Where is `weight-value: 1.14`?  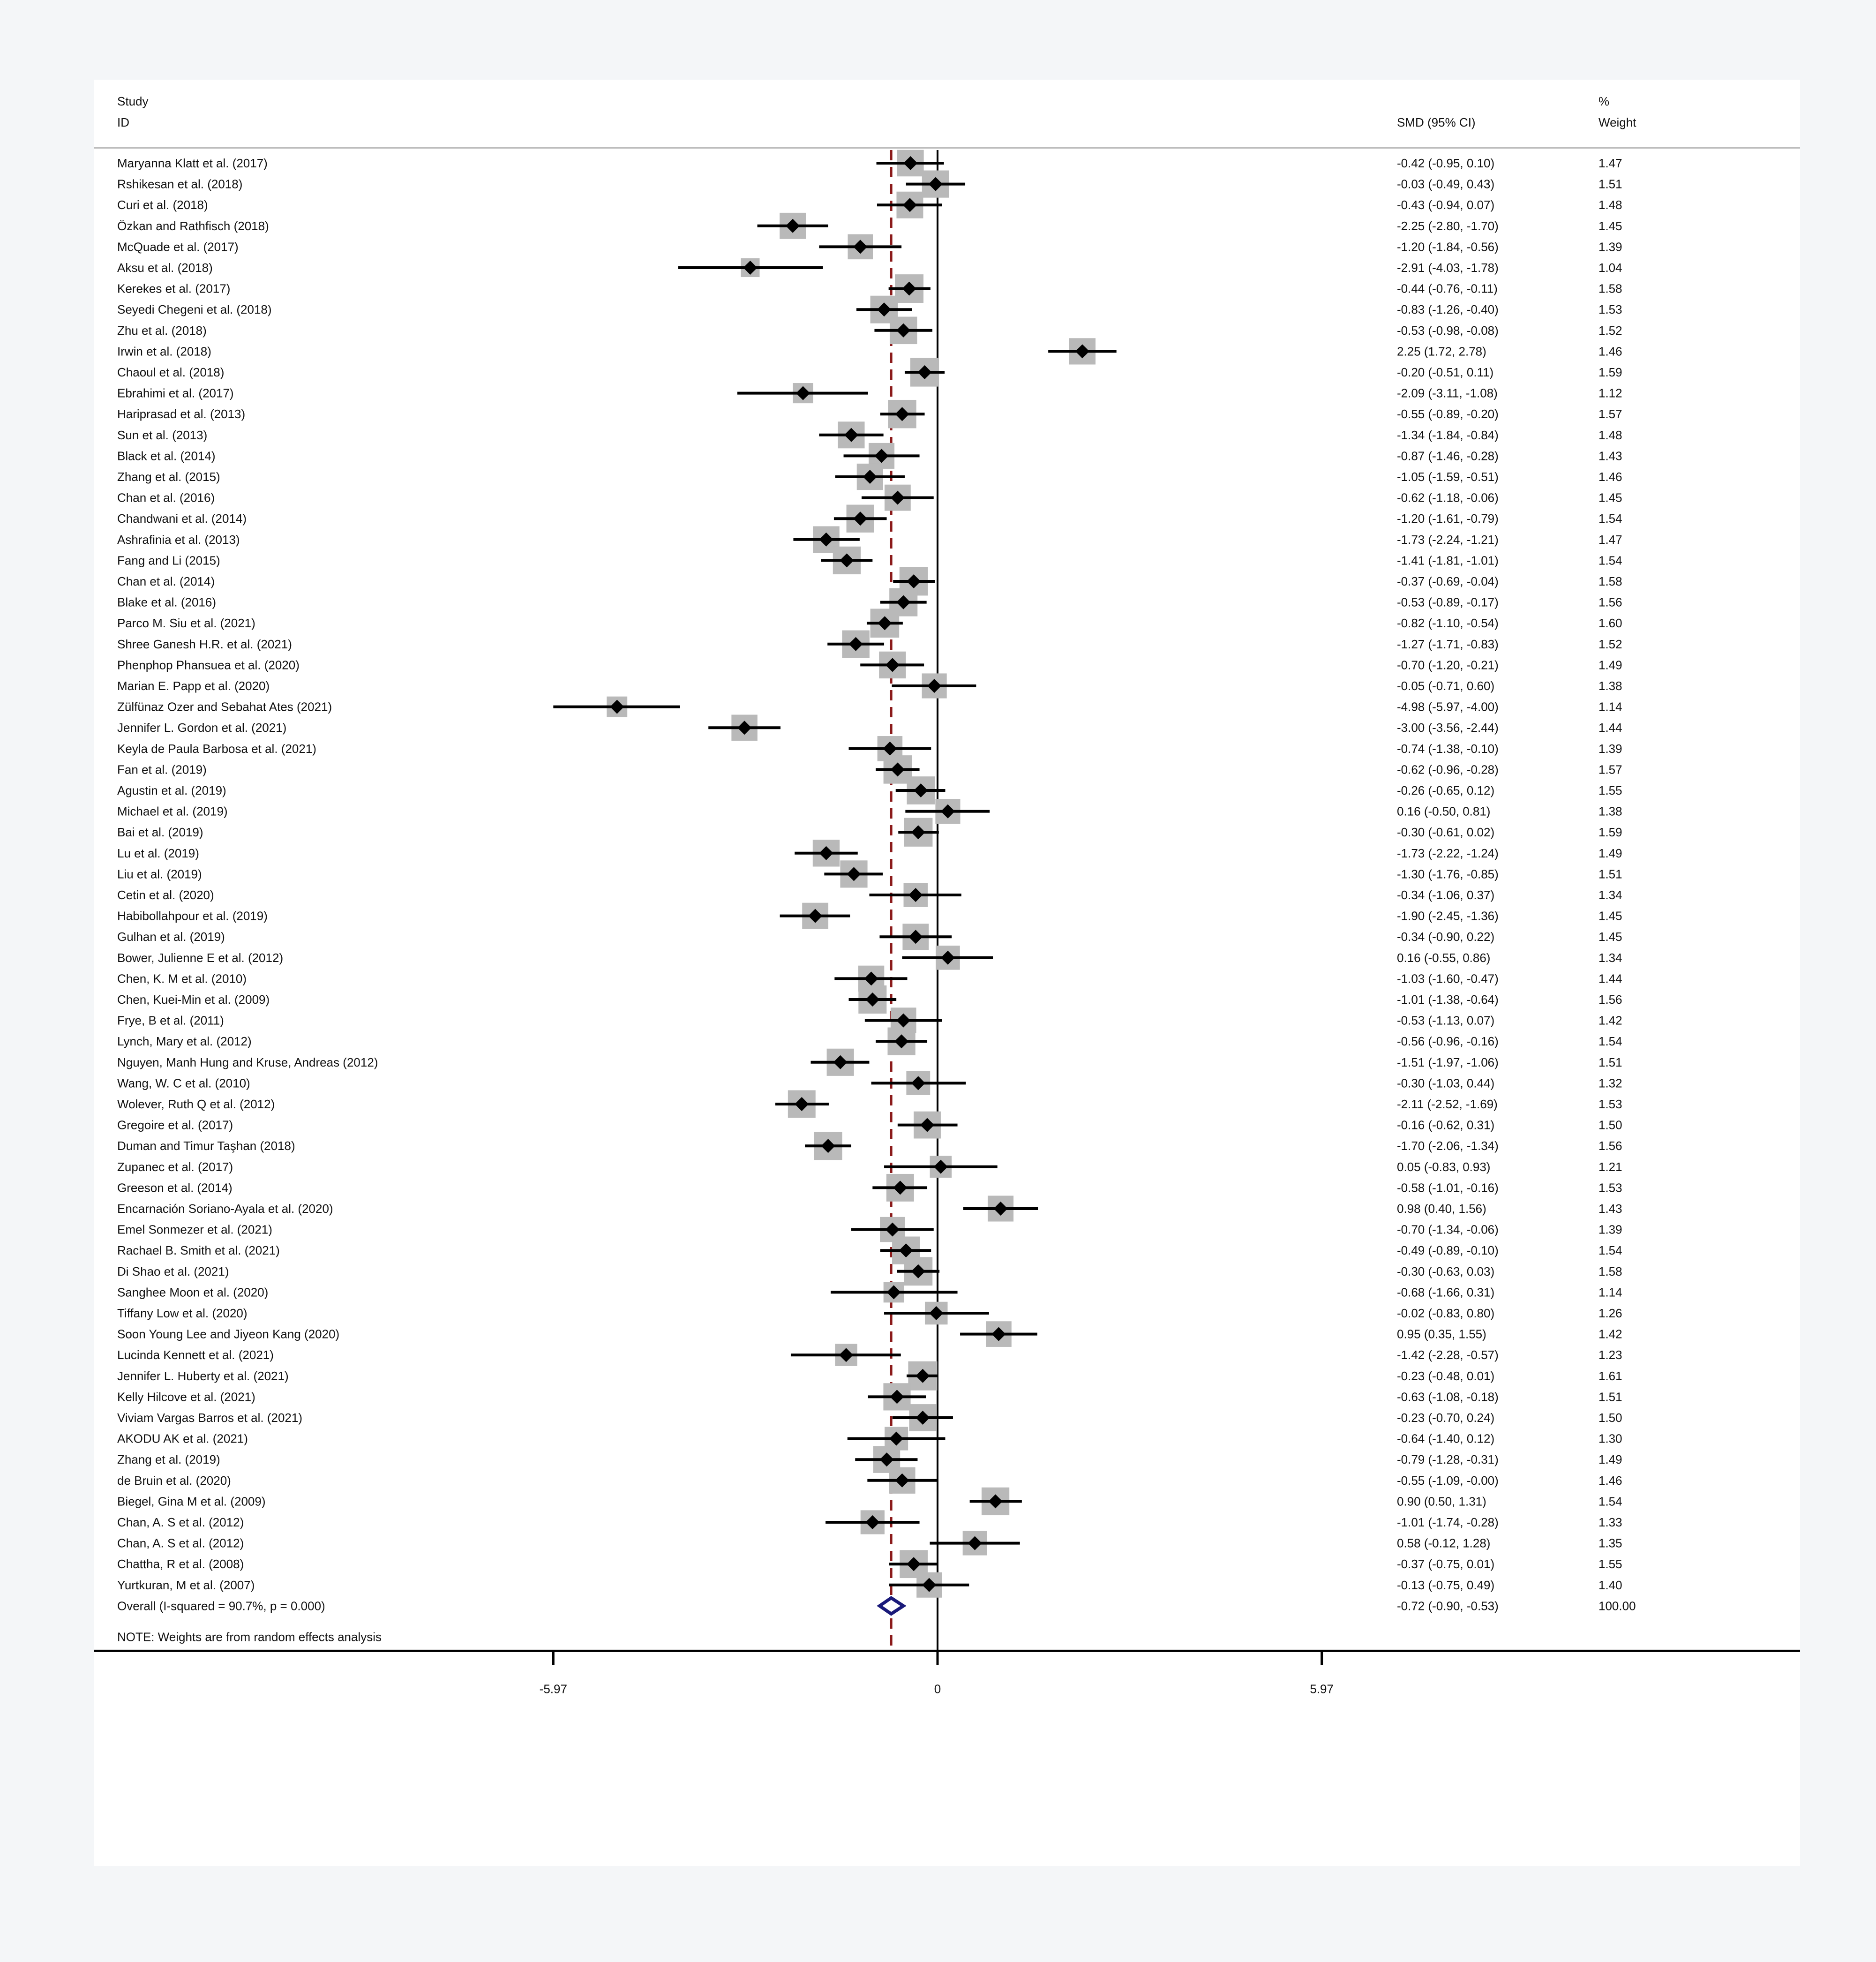
weight-value: 1.14 is located at coordinates (1610, 707).